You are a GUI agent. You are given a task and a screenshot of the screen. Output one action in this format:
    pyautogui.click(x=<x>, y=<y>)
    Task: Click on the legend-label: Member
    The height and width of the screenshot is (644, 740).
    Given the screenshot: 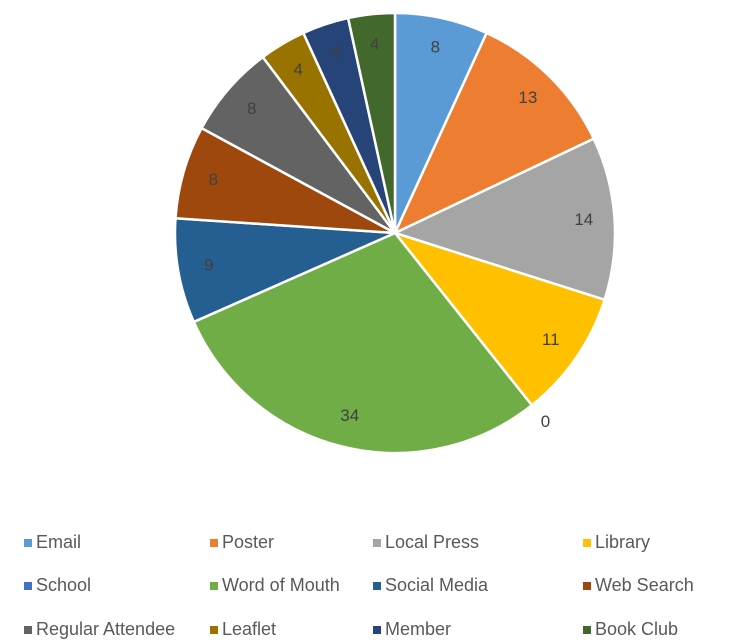 What is the action you would take?
    pyautogui.click(x=418, y=629)
    